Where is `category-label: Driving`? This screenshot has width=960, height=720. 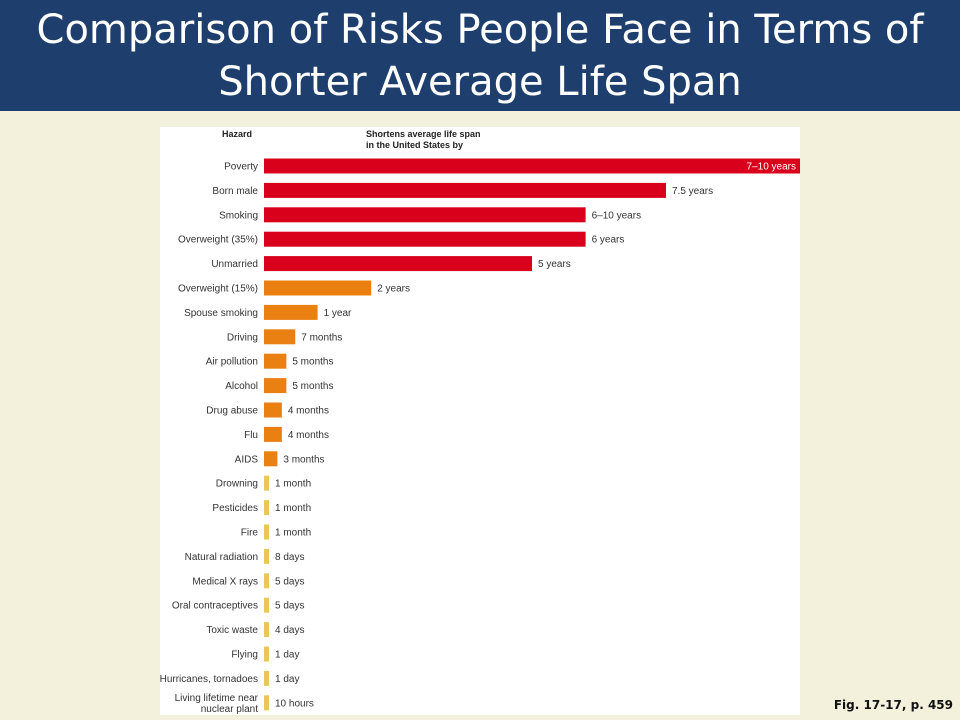
category-label: Driving is located at coordinates (242, 337).